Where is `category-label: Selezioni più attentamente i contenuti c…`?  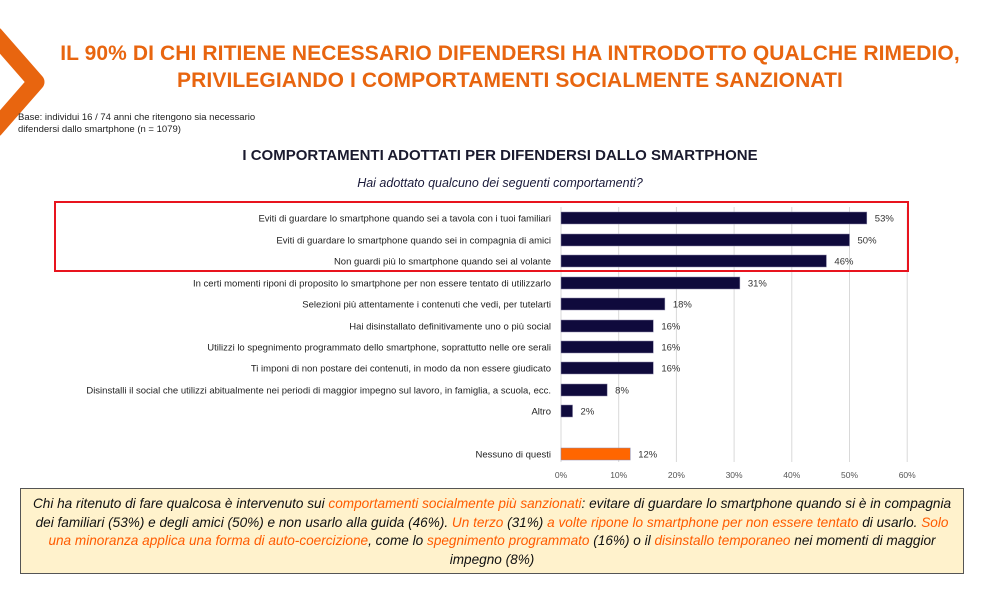 category-label: Selezioni più attentamente i contenuti c… is located at coordinates (426, 305).